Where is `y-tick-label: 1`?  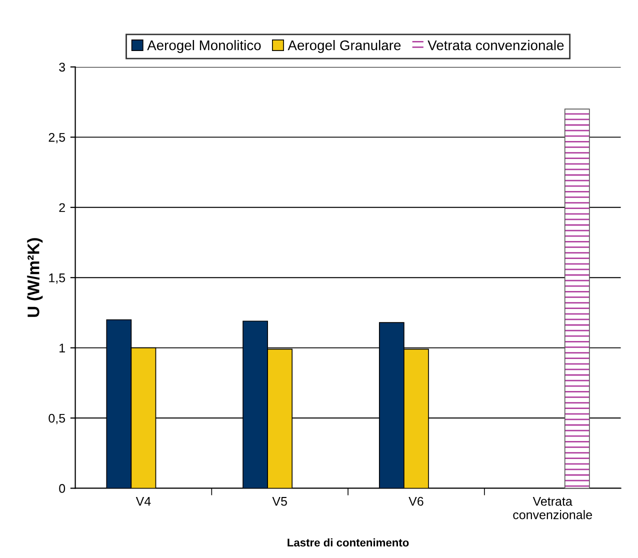 y-tick-label: 1 is located at coordinates (62, 348).